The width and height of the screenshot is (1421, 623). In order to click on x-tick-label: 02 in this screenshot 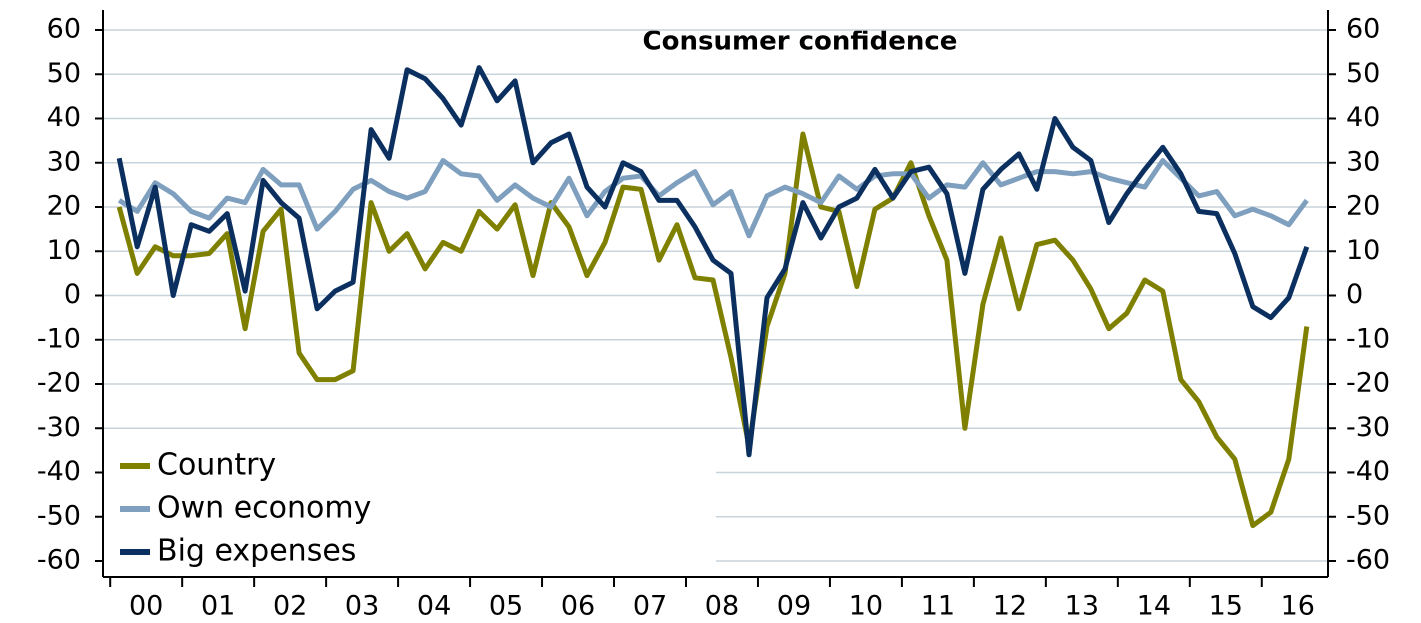, I will do `click(290, 606)`.